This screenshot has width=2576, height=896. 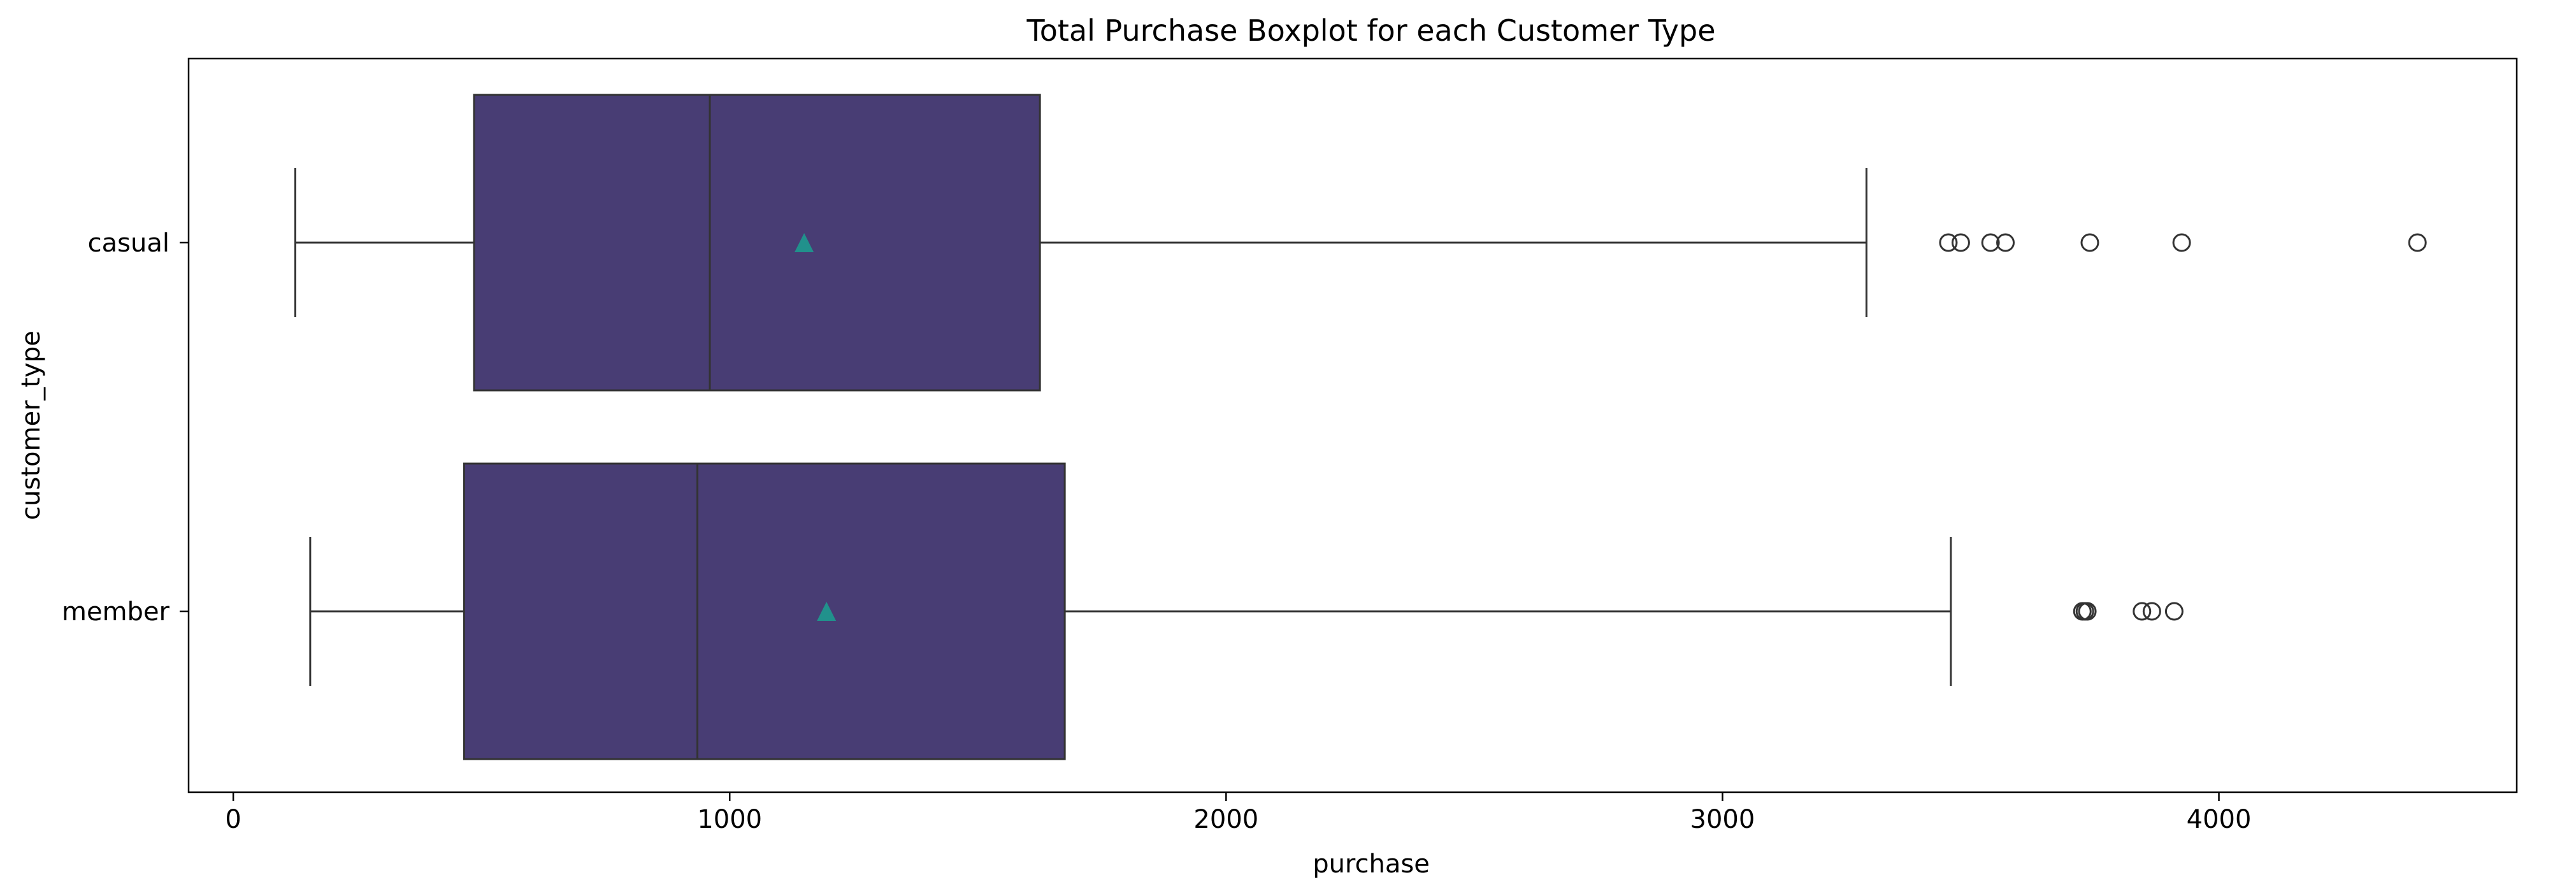 I want to click on x-axis-ticks: 0 1000 2000 3000 4000, so click(x=1238, y=813).